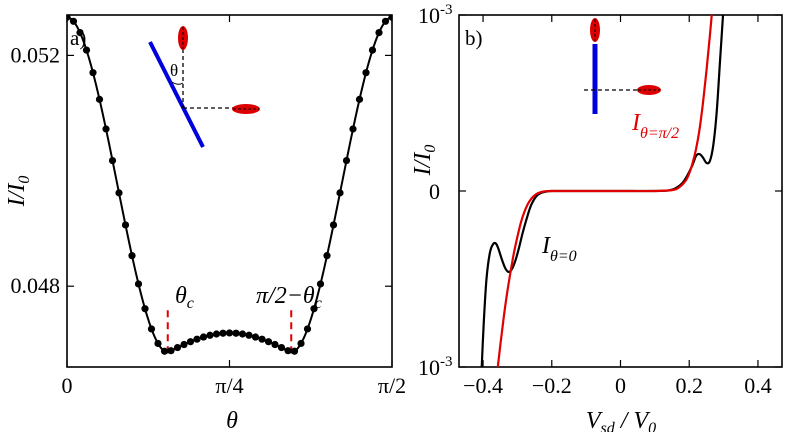  I want to click on panel-b-inset-schematic, so click(622, 66).